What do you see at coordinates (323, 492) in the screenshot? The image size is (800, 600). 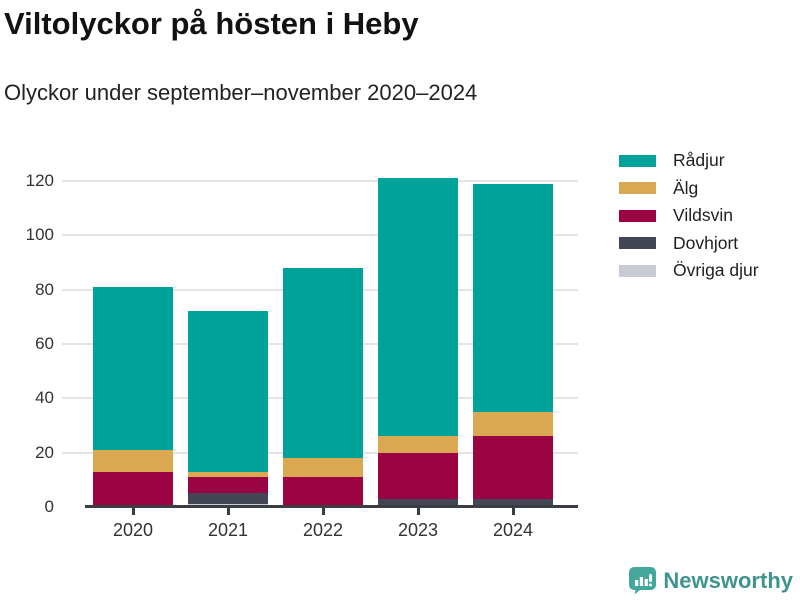 I see `bar-segment-2022-Vildsvin` at bounding box center [323, 492].